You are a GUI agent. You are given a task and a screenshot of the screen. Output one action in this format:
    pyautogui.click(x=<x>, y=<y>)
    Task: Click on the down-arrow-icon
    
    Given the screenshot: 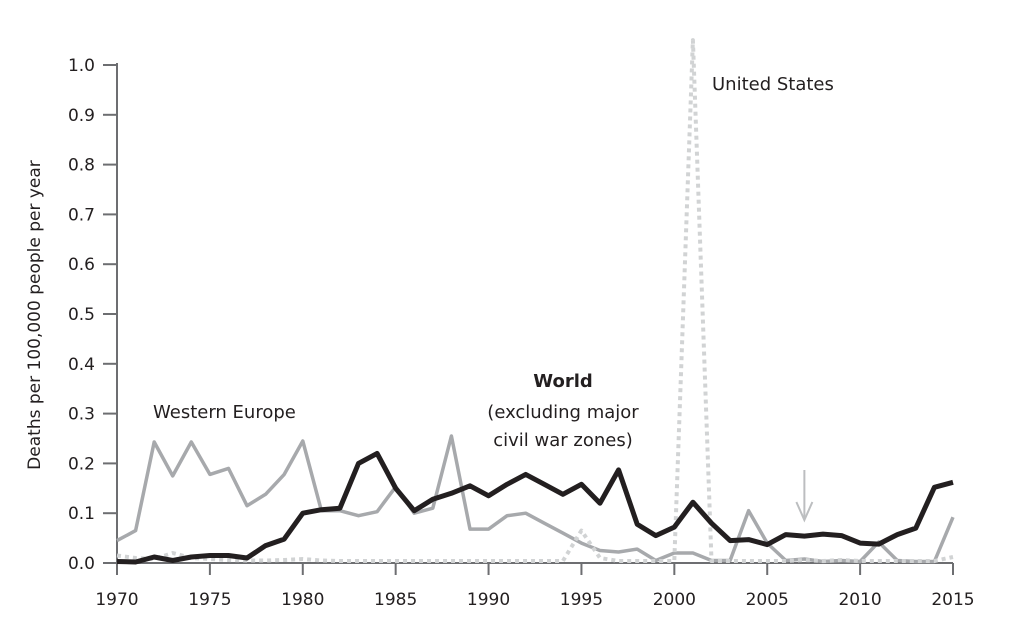 What is the action you would take?
    pyautogui.click(x=804, y=496)
    